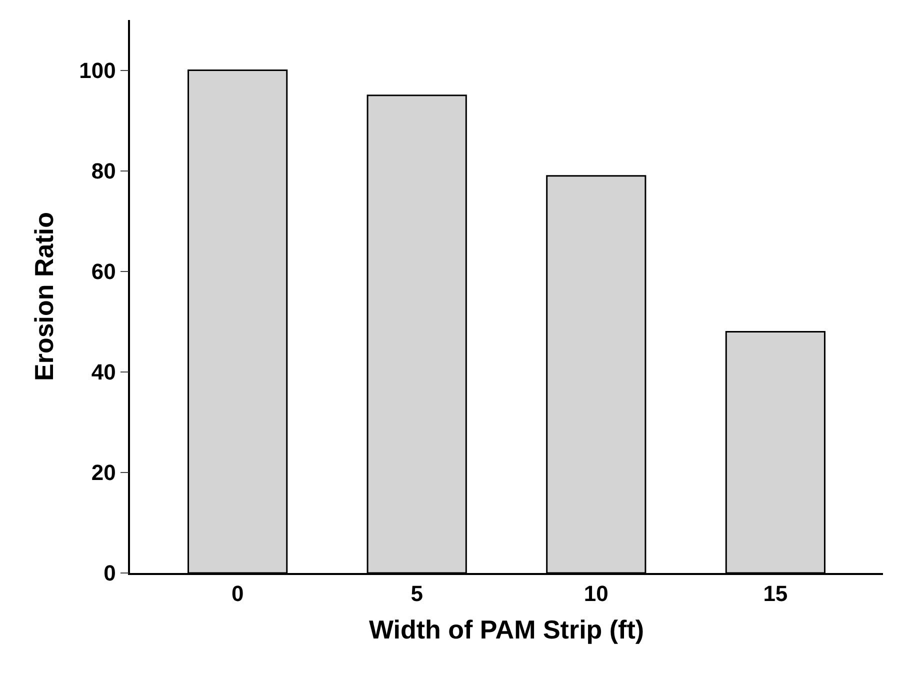 The height and width of the screenshot is (683, 923). I want to click on y-tick-label: 100, so click(97, 70).